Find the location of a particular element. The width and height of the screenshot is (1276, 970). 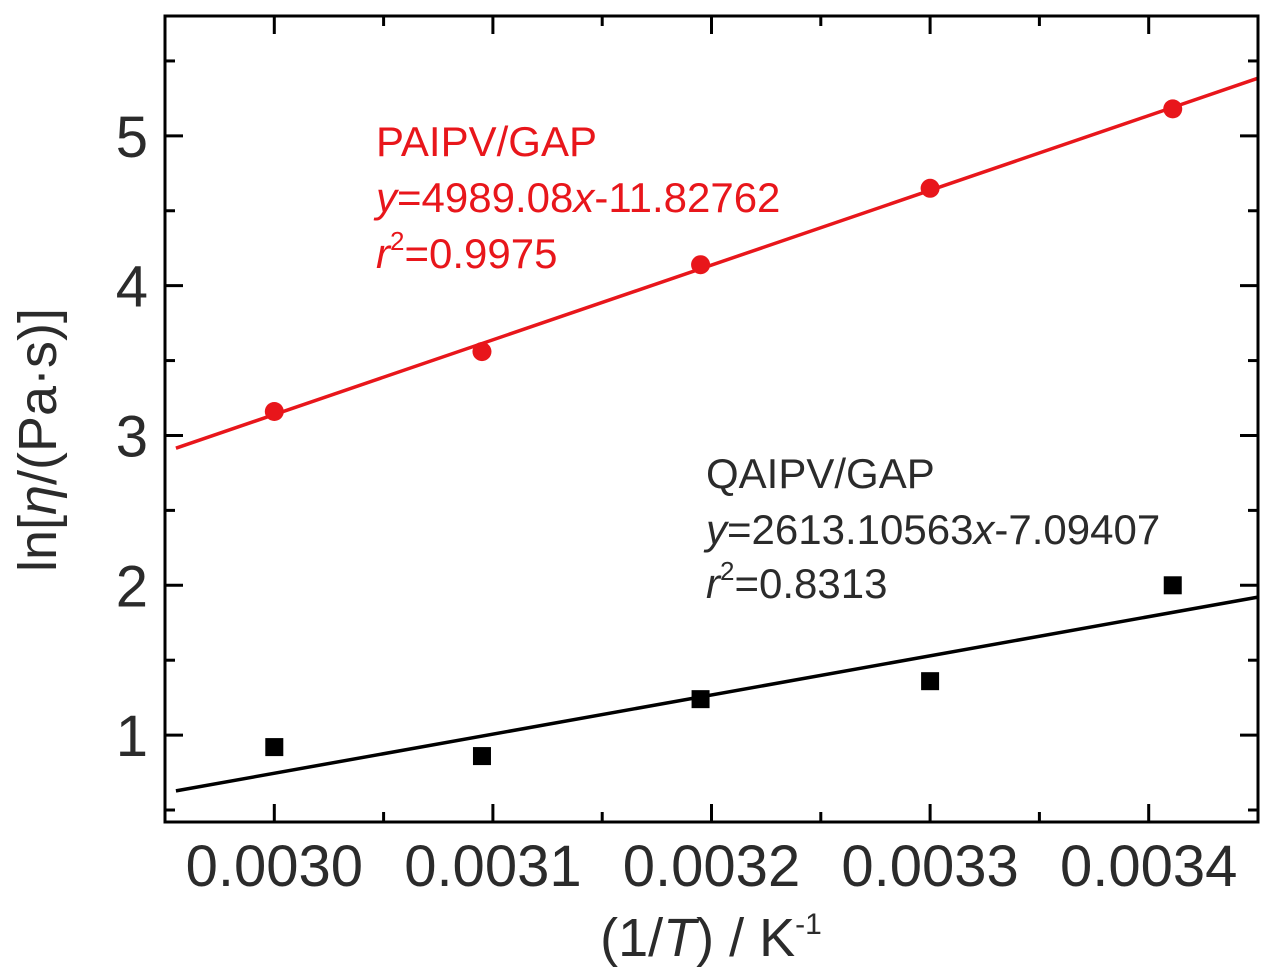

y-tick-label: 4 is located at coordinates (132, 287).